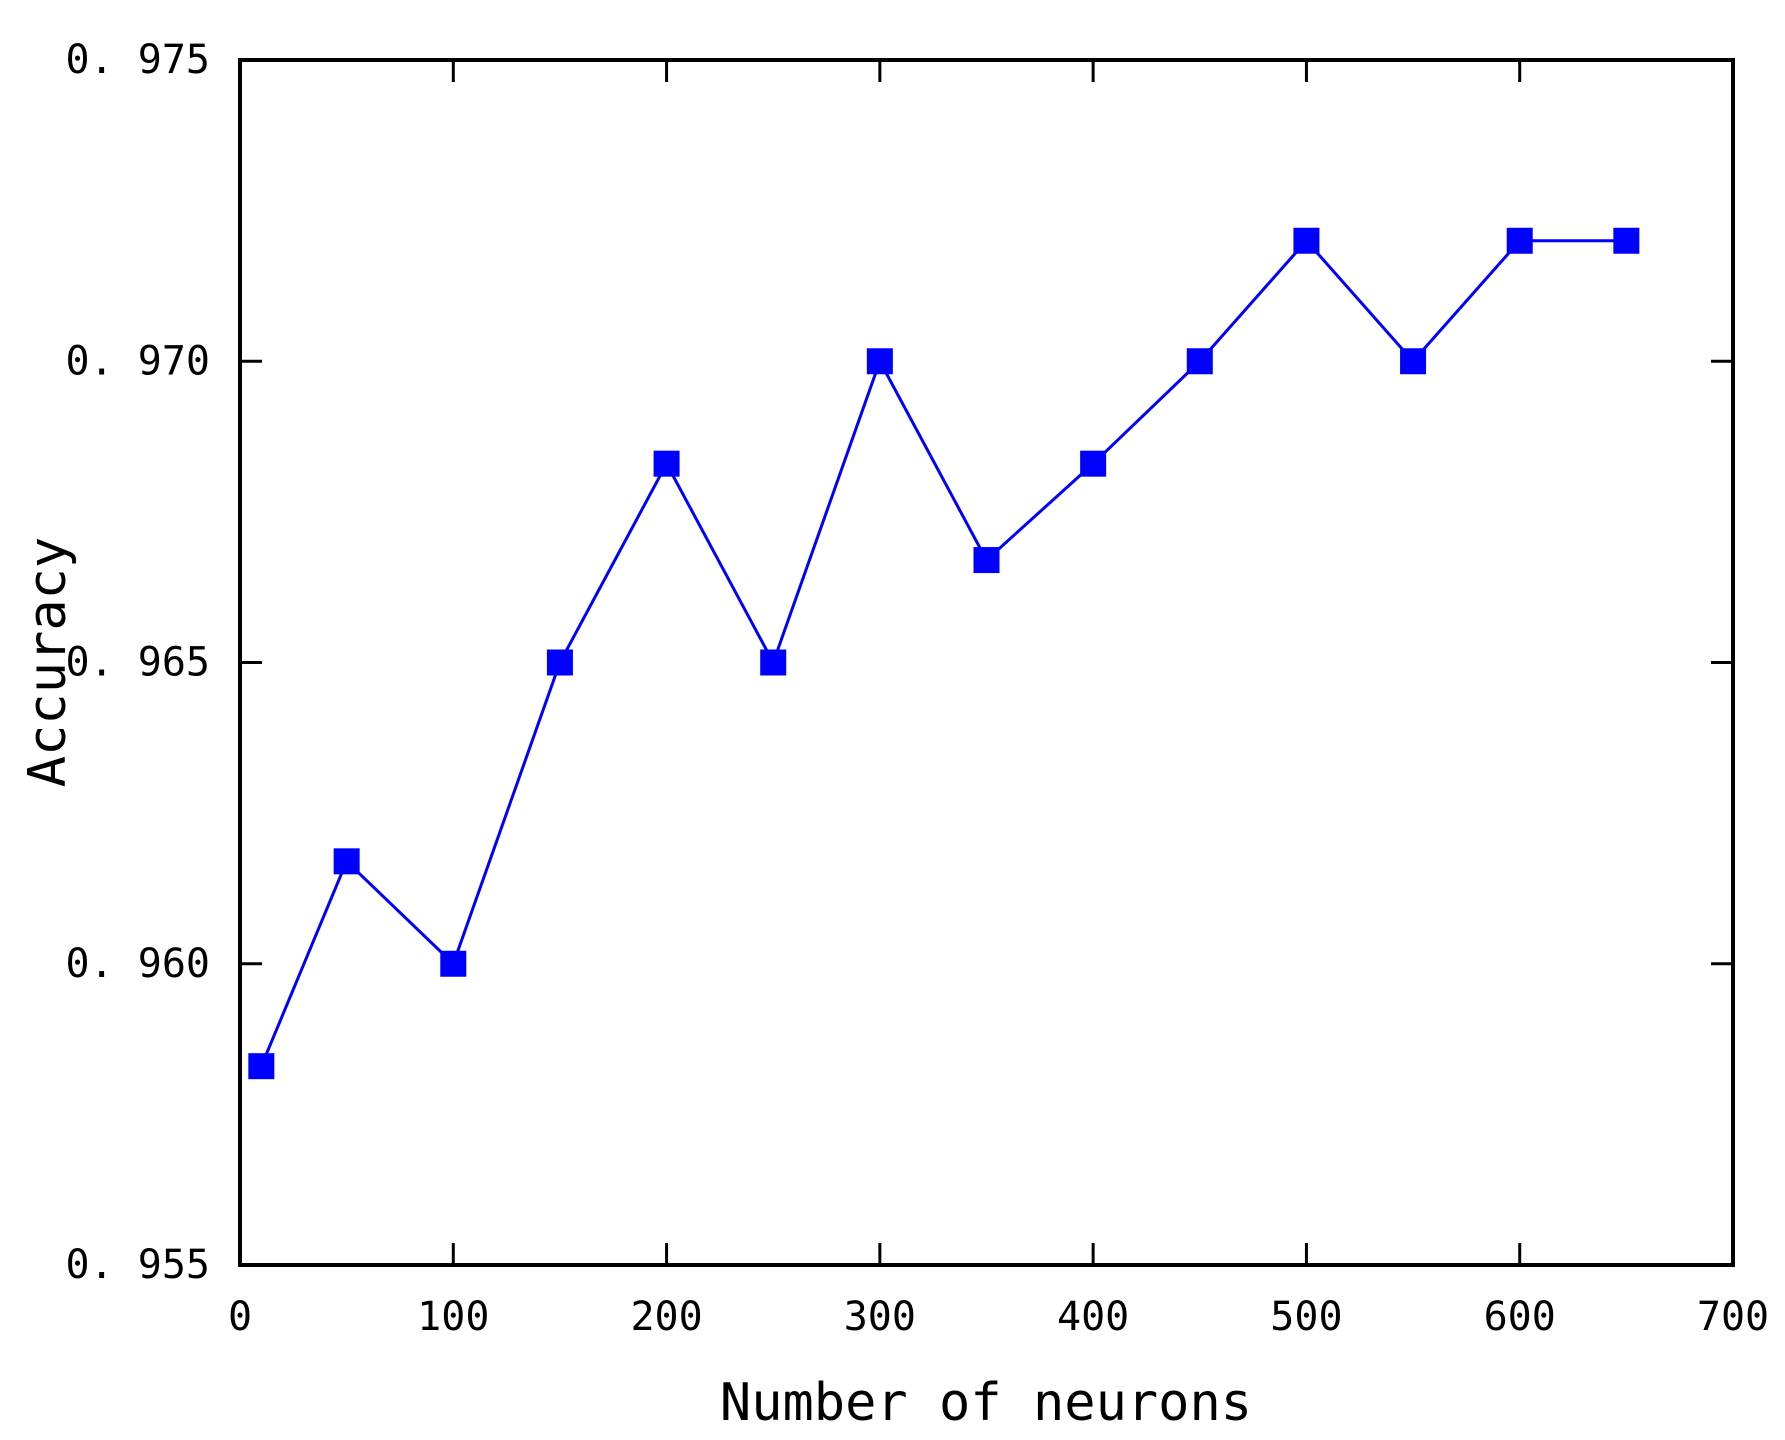 This screenshot has width=1785, height=1440. What do you see at coordinates (240, 1317) in the screenshot?
I see `x-tick-label: 0` at bounding box center [240, 1317].